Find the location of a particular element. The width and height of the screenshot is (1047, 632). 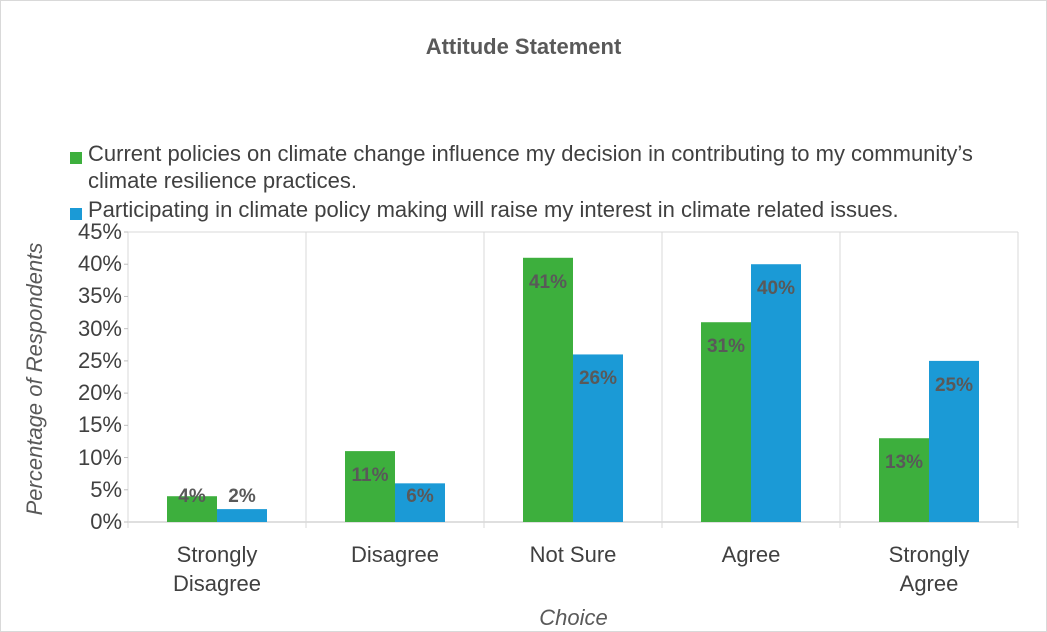

data-label: 26% is located at coordinates (598, 379).